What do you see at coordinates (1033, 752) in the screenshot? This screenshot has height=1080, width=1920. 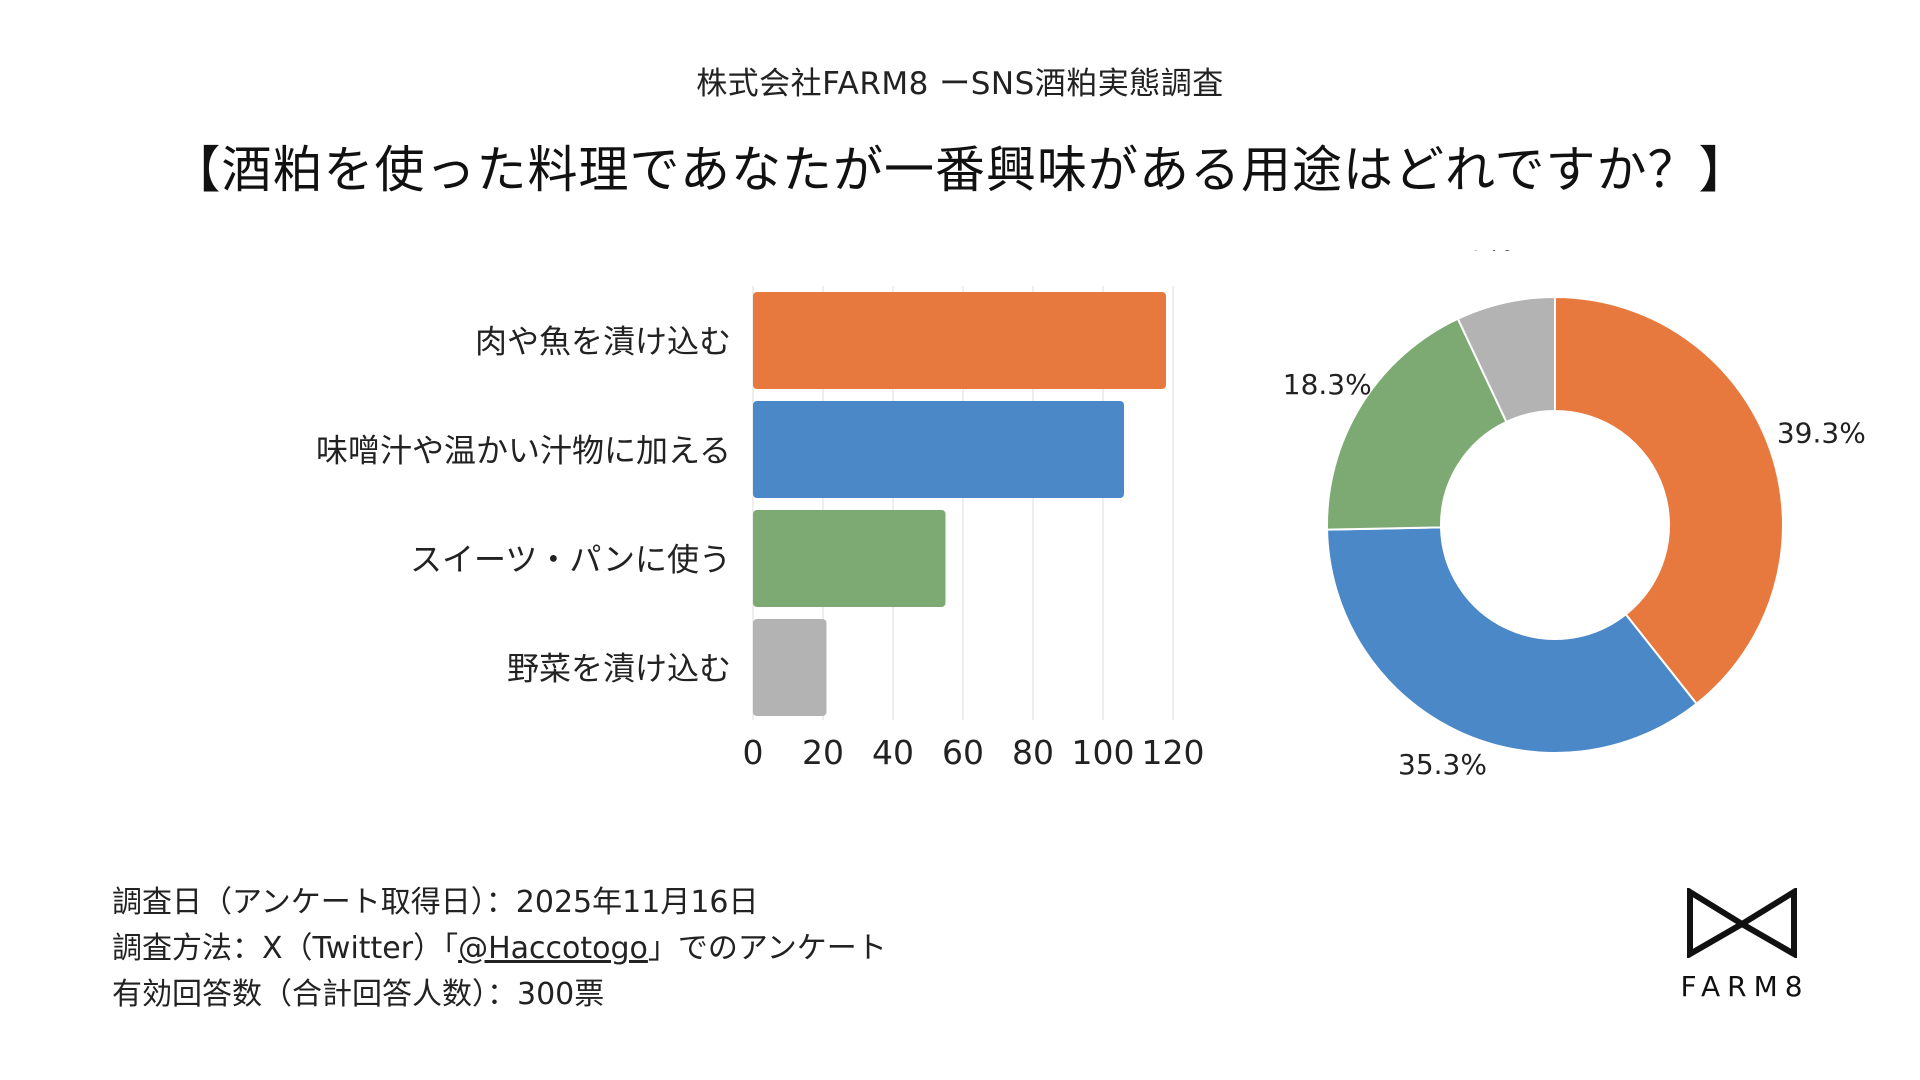 I see `x-tick-label: 80` at bounding box center [1033, 752].